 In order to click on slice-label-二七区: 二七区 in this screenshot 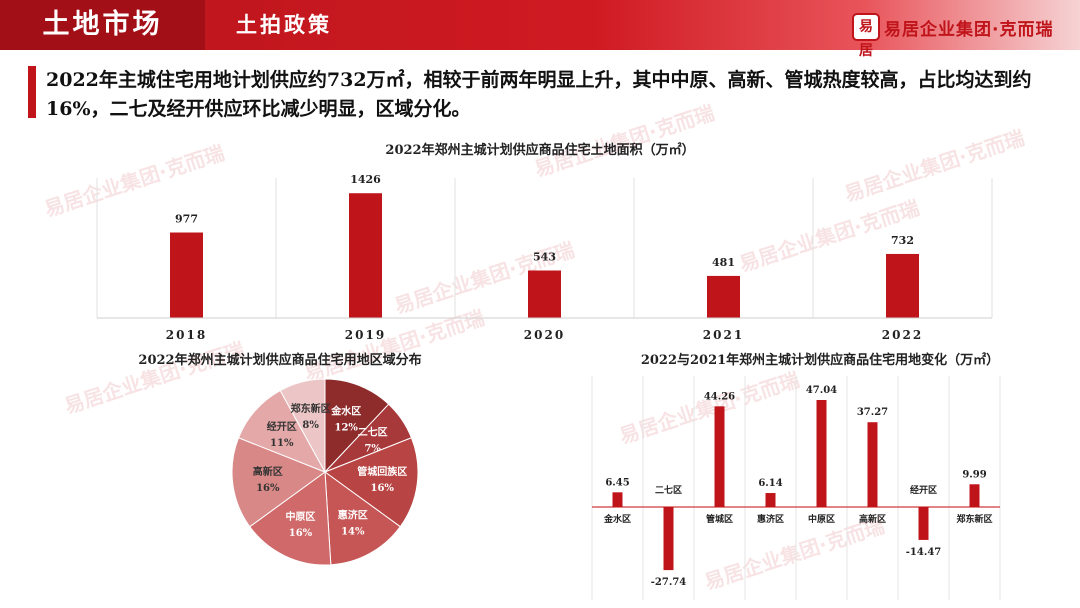, I will do `click(373, 432)`.